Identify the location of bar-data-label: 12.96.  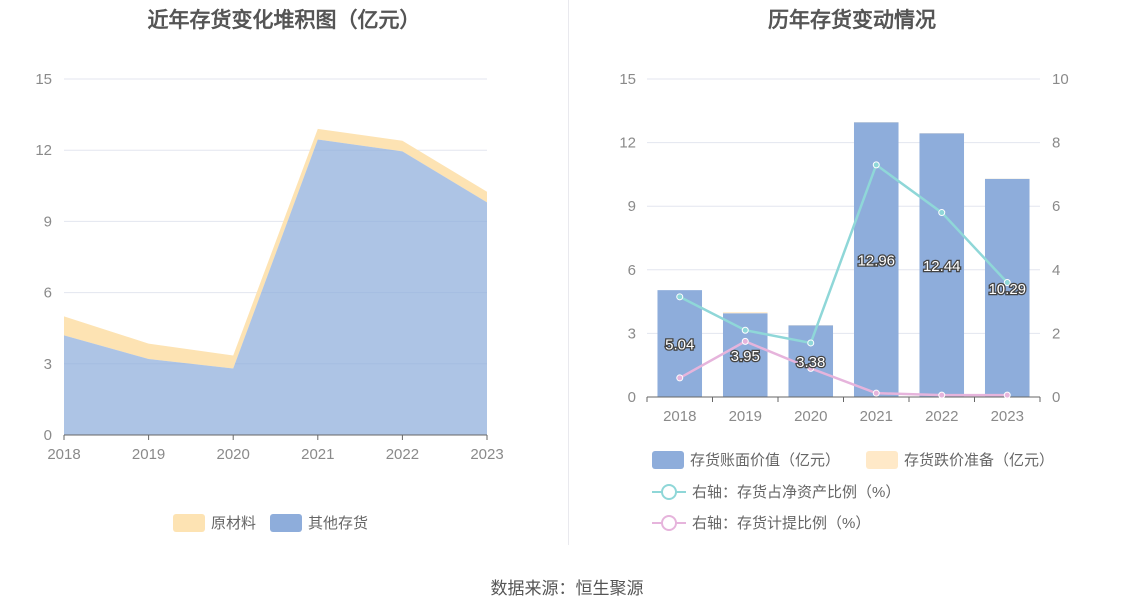
(876, 261).